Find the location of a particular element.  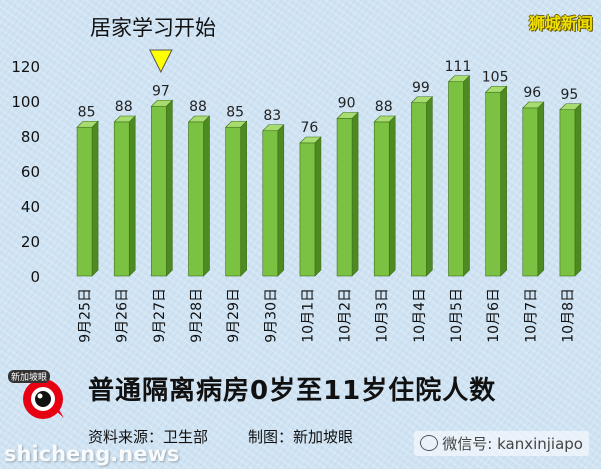

x-tick-label: 10月2日 is located at coordinates (346, 315).